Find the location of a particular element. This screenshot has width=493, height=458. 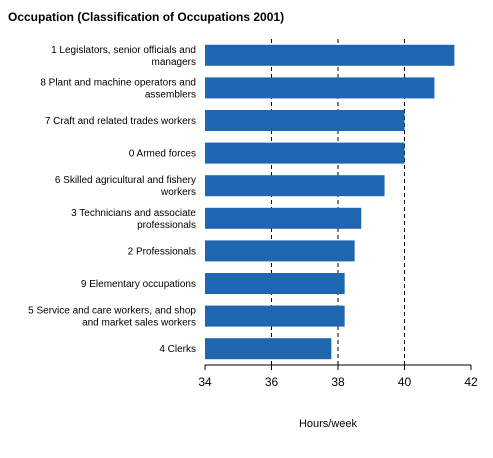

category-label: 5 Service and care workers, and shop is located at coordinates (112, 311).